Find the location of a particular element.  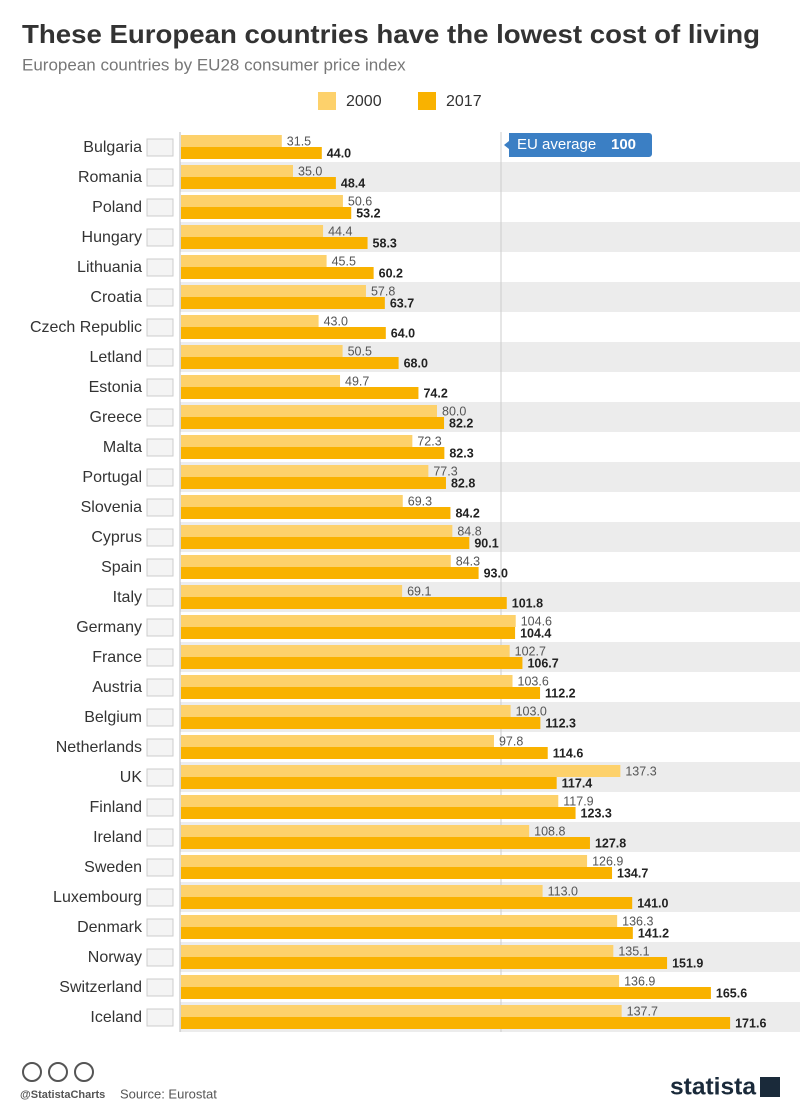

category-label: Italy is located at coordinates (127, 597).